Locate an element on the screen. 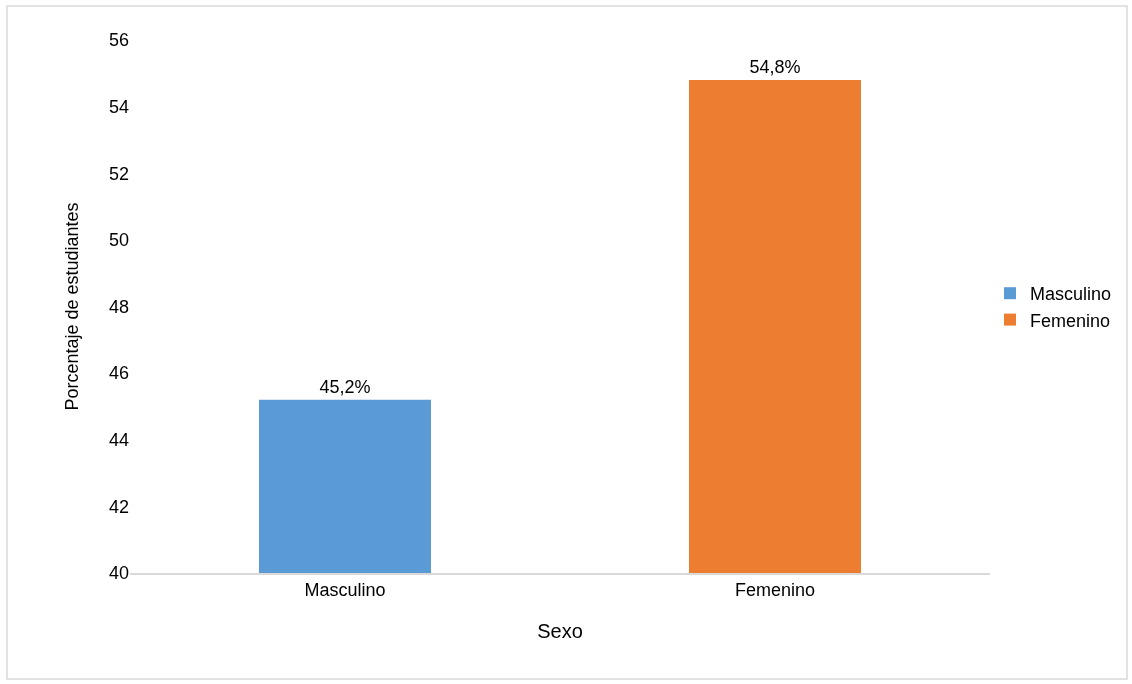  y-tick-label: 44 is located at coordinates (118, 440).